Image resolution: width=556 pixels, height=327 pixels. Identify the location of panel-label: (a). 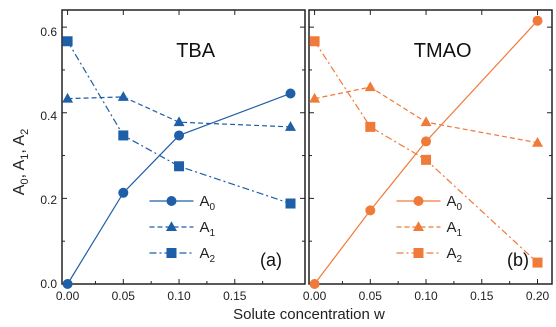
(271, 260).